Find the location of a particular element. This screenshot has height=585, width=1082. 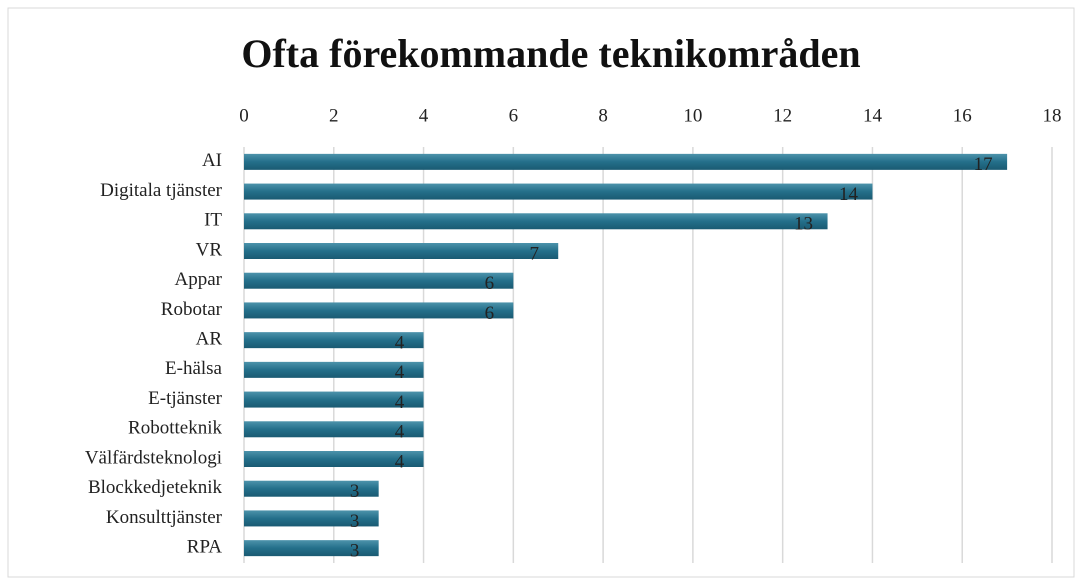

data-label: 17 is located at coordinates (983, 164).